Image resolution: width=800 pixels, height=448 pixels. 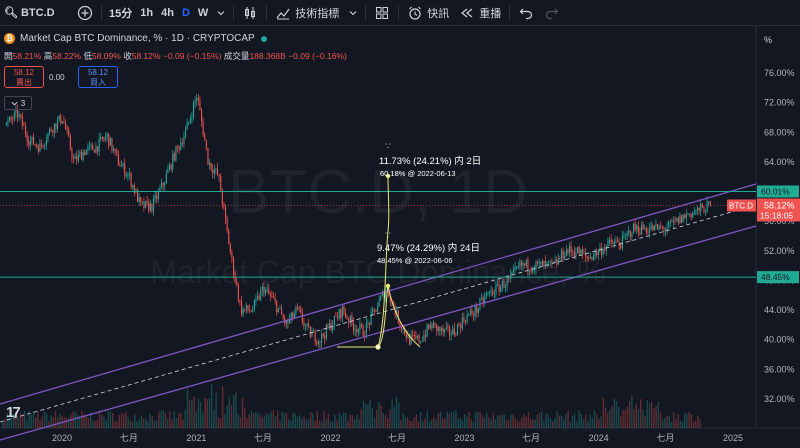 I want to click on redo-button, so click(x=552, y=13).